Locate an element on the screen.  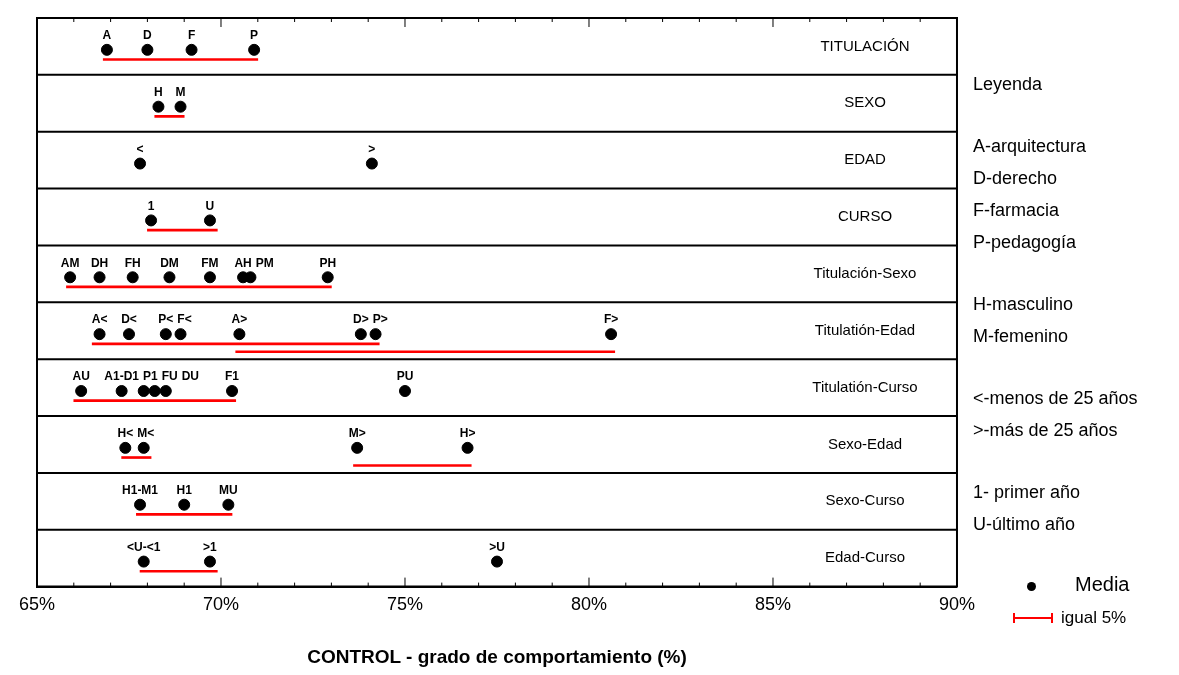
text: M-femenino is located at coordinates (1021, 336).